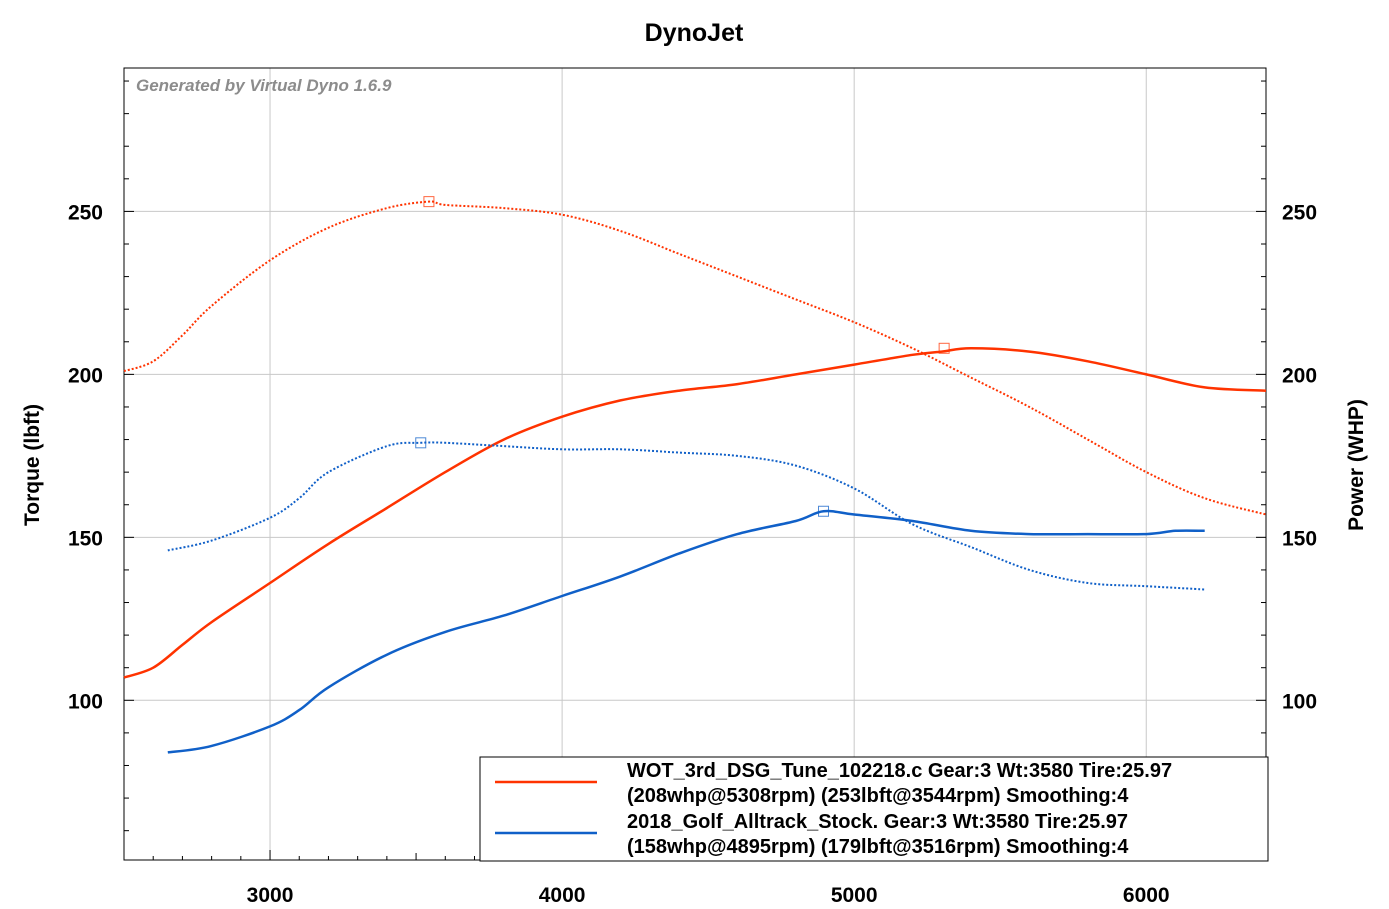 The height and width of the screenshot is (909, 1389). I want to click on y-tick-label-right: 150, so click(1299, 538).